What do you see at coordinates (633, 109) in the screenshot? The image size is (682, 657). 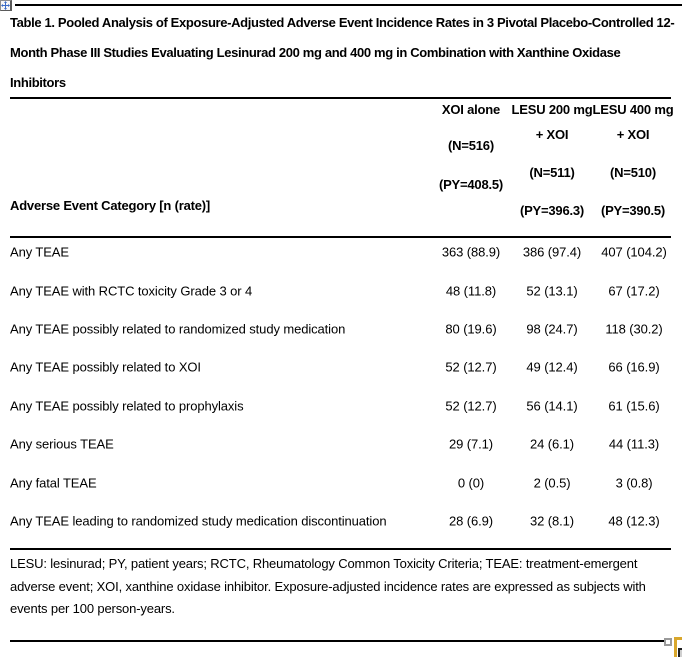 I see `header-line: LESU 400 mg` at bounding box center [633, 109].